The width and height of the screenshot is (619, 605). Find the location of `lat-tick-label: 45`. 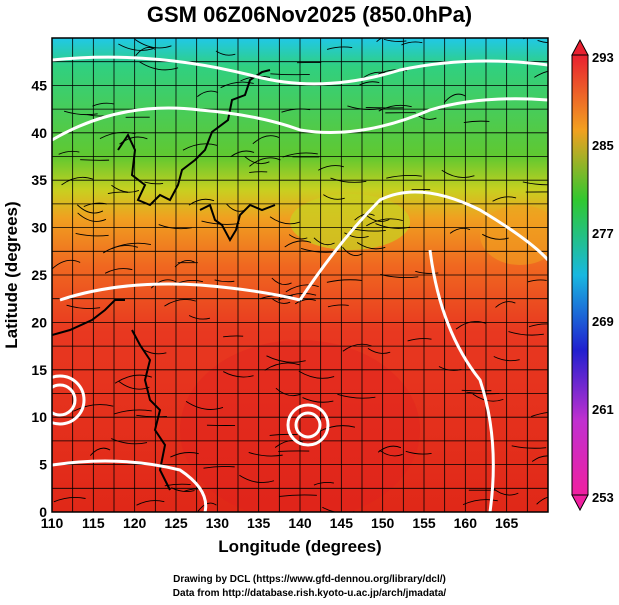

lat-tick-label: 45 is located at coordinates (39, 85).